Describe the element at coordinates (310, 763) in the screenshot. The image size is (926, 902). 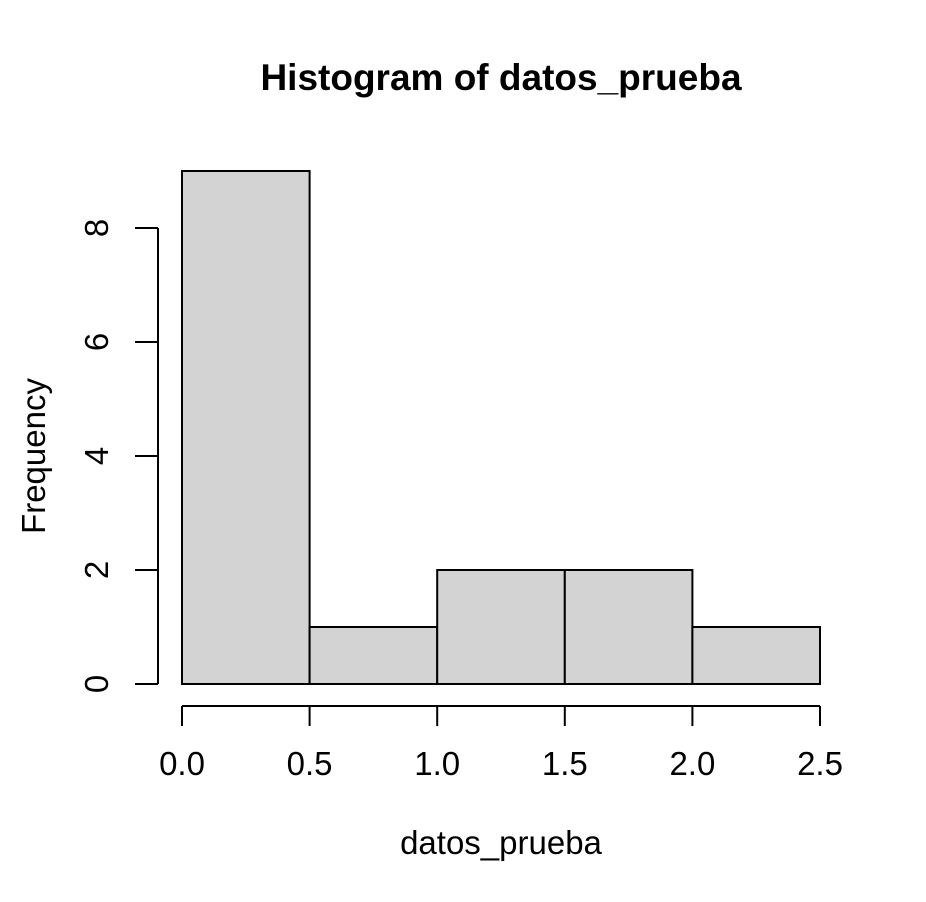
I see `x-tick-label: 0.5` at that location.